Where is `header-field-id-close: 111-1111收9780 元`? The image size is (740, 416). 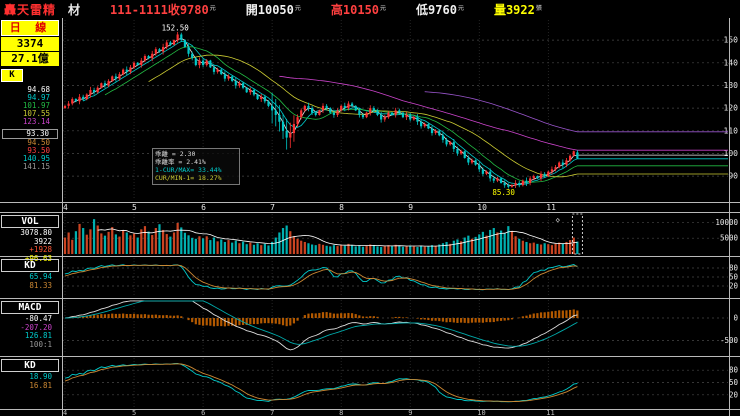 header-field-id-close: 111-1111收9780 元 is located at coordinates (163, 9).